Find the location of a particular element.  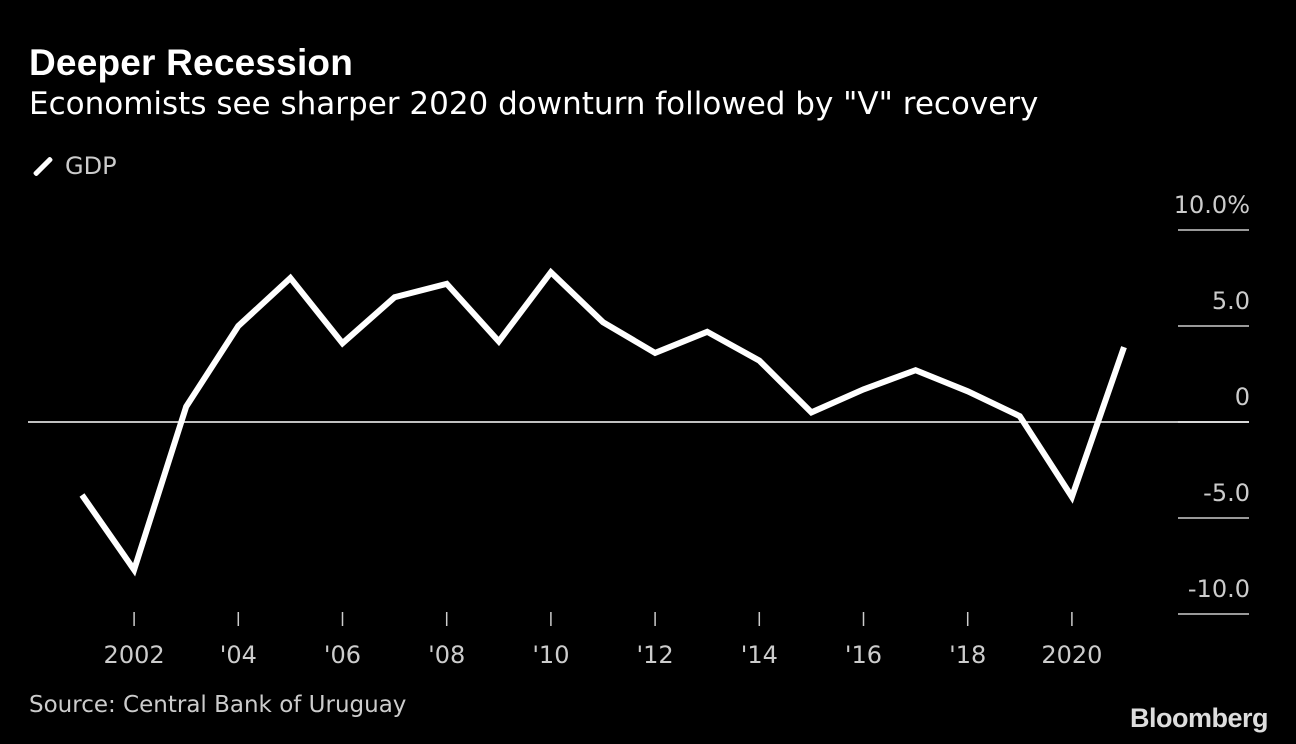

x-tick-label: '14 is located at coordinates (759, 655).